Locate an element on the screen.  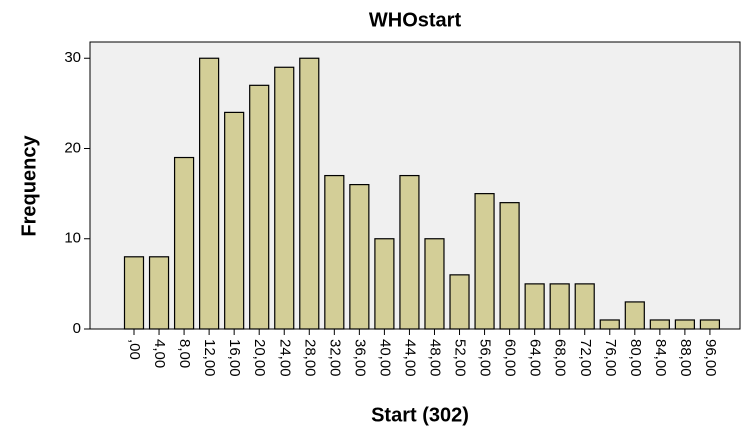
x-tick-label: 84,00 is located at coordinates (660, 358).